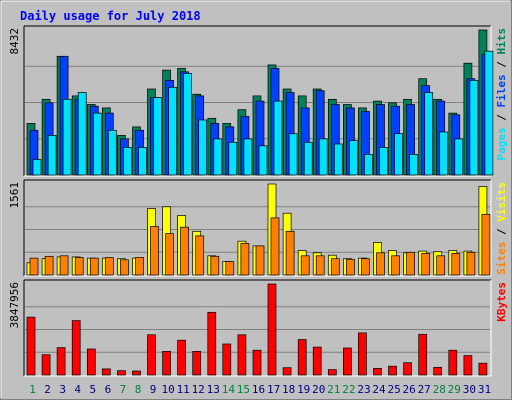 This screenshot has width=512, height=405. What do you see at coordinates (439, 389) in the screenshot?
I see `tick-label-day-28: 28` at bounding box center [439, 389].